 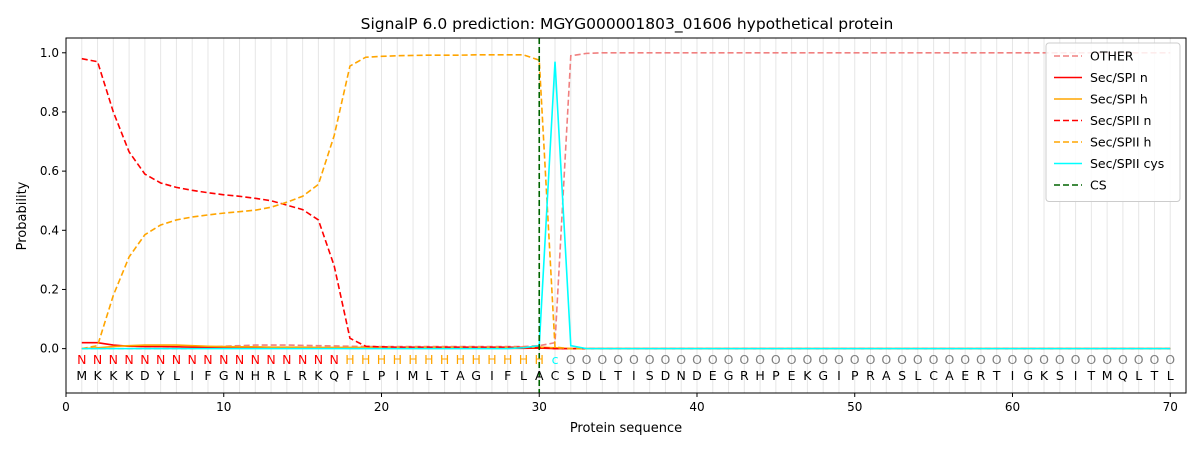 What do you see at coordinates (539, 375) in the screenshot?
I see `residue-label: A` at bounding box center [539, 375].